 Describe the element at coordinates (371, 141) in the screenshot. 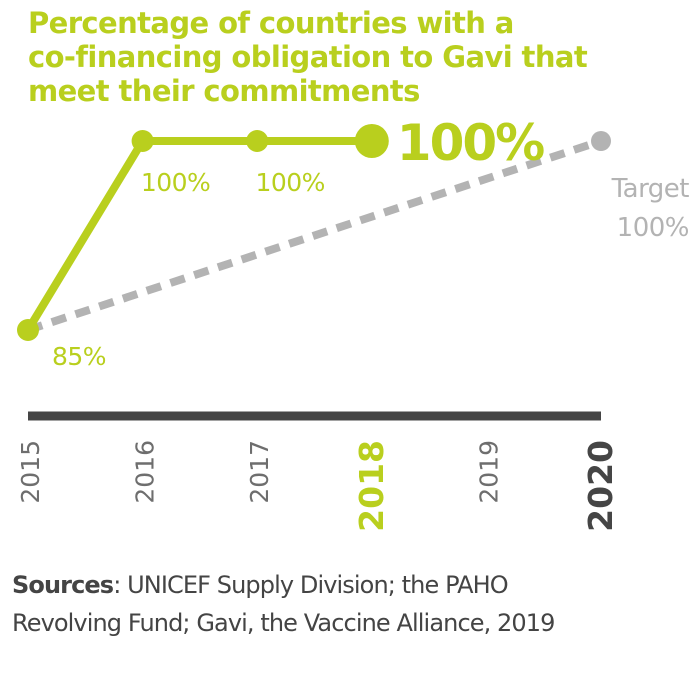

I see `actual-point-2018` at that location.